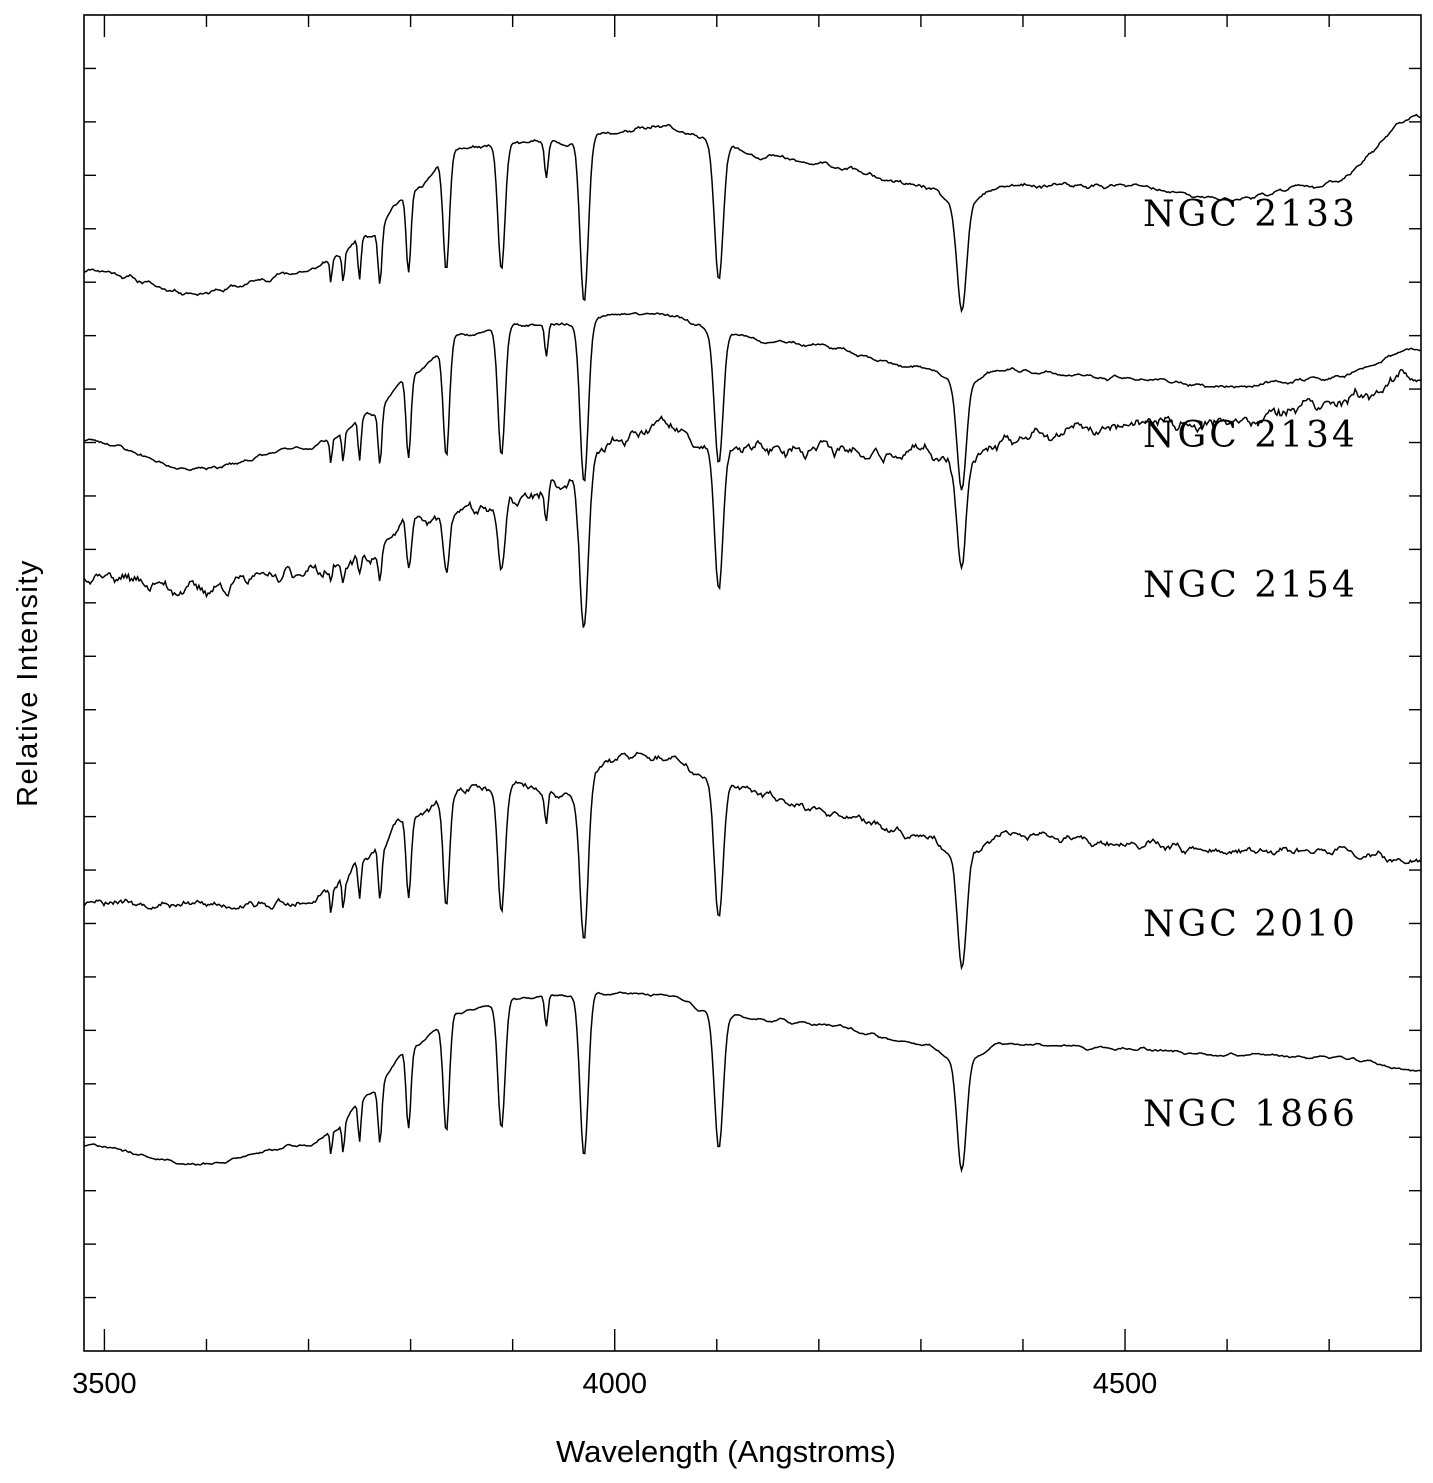 The width and height of the screenshot is (1433, 1483). What do you see at coordinates (726, 1451) in the screenshot?
I see `x-axis-label: Wavelength (Angstroms)` at bounding box center [726, 1451].